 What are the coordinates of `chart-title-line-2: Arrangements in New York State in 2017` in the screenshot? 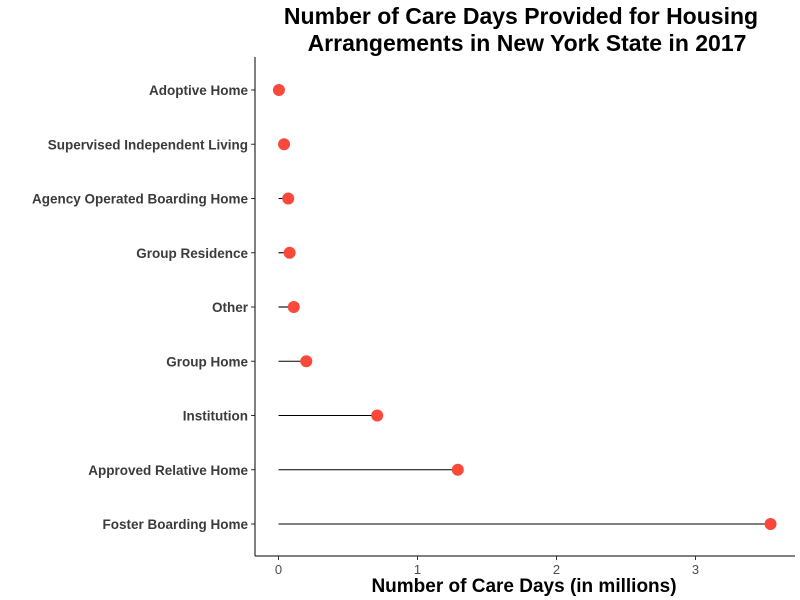 It's located at (527, 43).